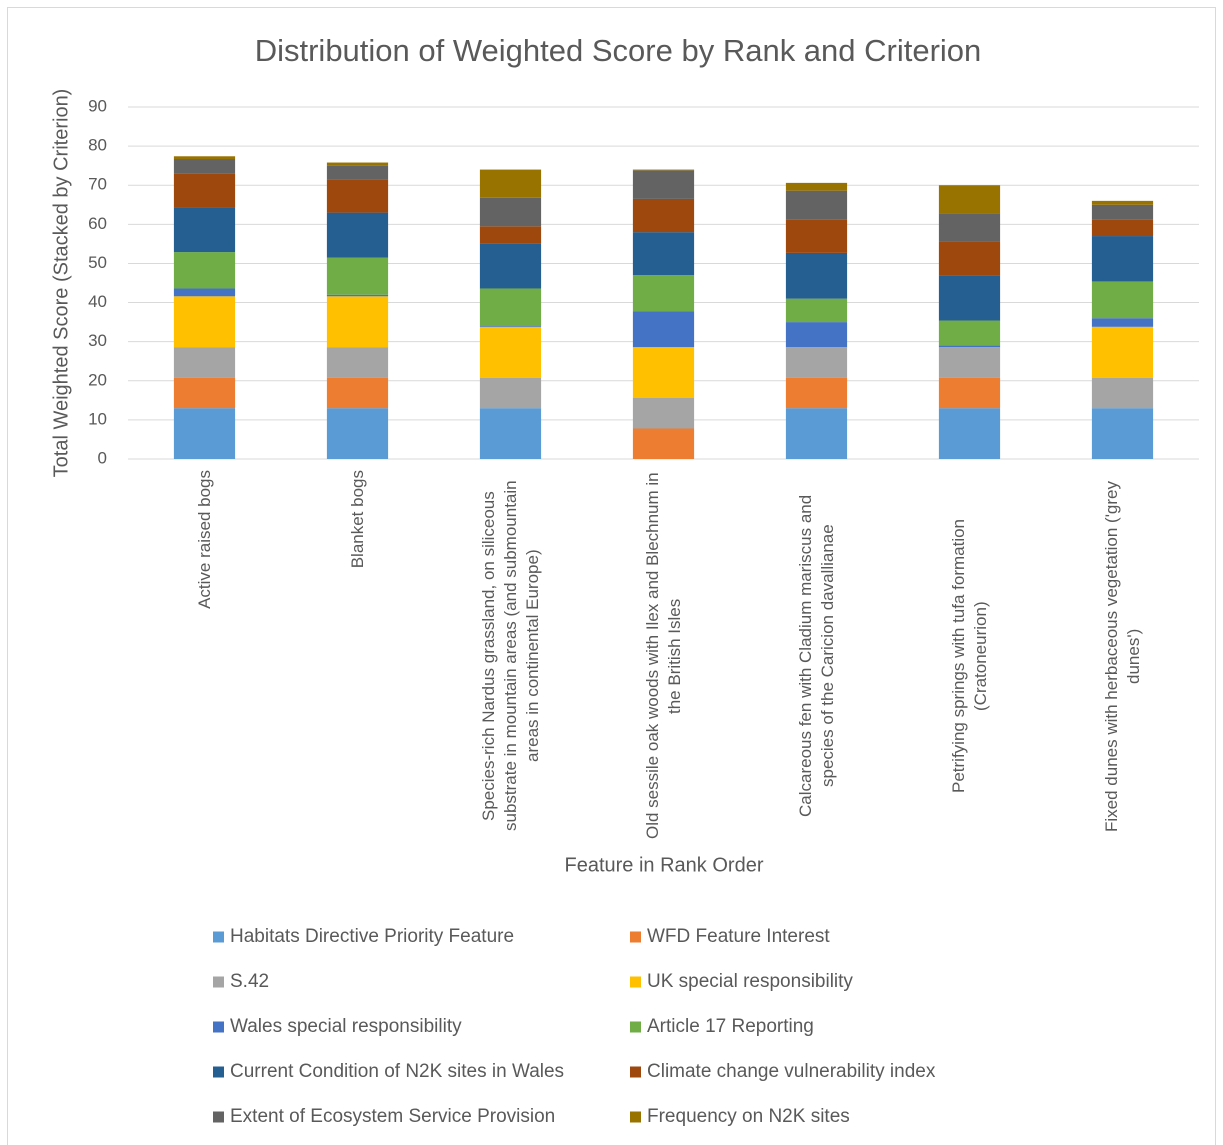  I want to click on y-tick-label: 40, so click(97, 301).